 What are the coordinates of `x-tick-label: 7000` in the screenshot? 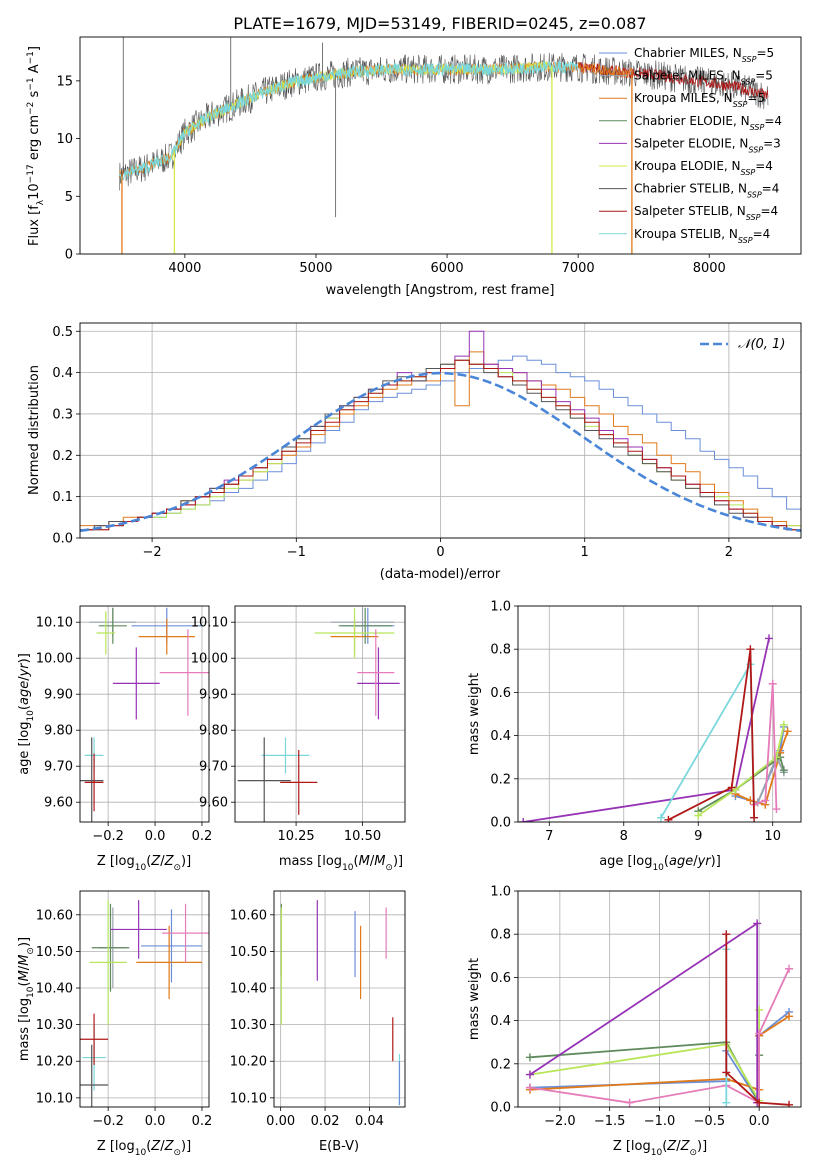 It's located at (578, 268).